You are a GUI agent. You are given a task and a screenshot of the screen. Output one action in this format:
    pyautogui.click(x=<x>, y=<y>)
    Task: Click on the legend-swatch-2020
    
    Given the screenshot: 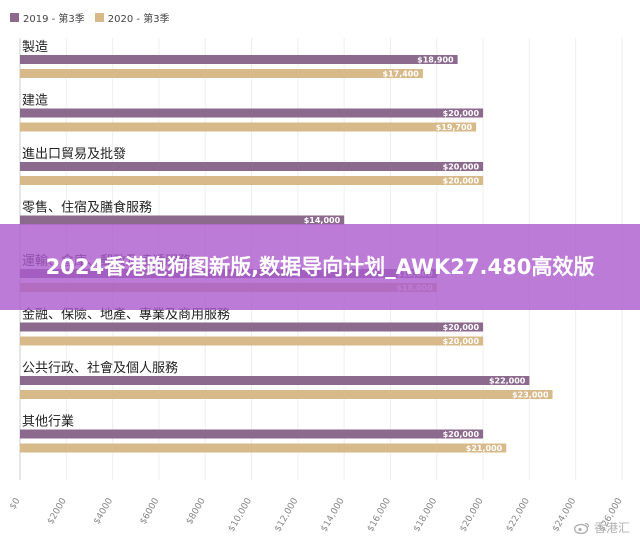 What is the action you would take?
    pyautogui.click(x=99, y=17)
    